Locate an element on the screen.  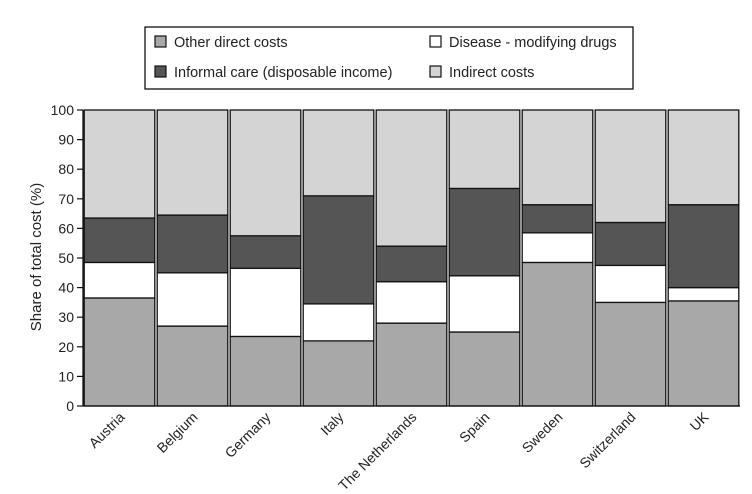
bar-uk-informal-care-disposable-income is located at coordinates (703, 246).